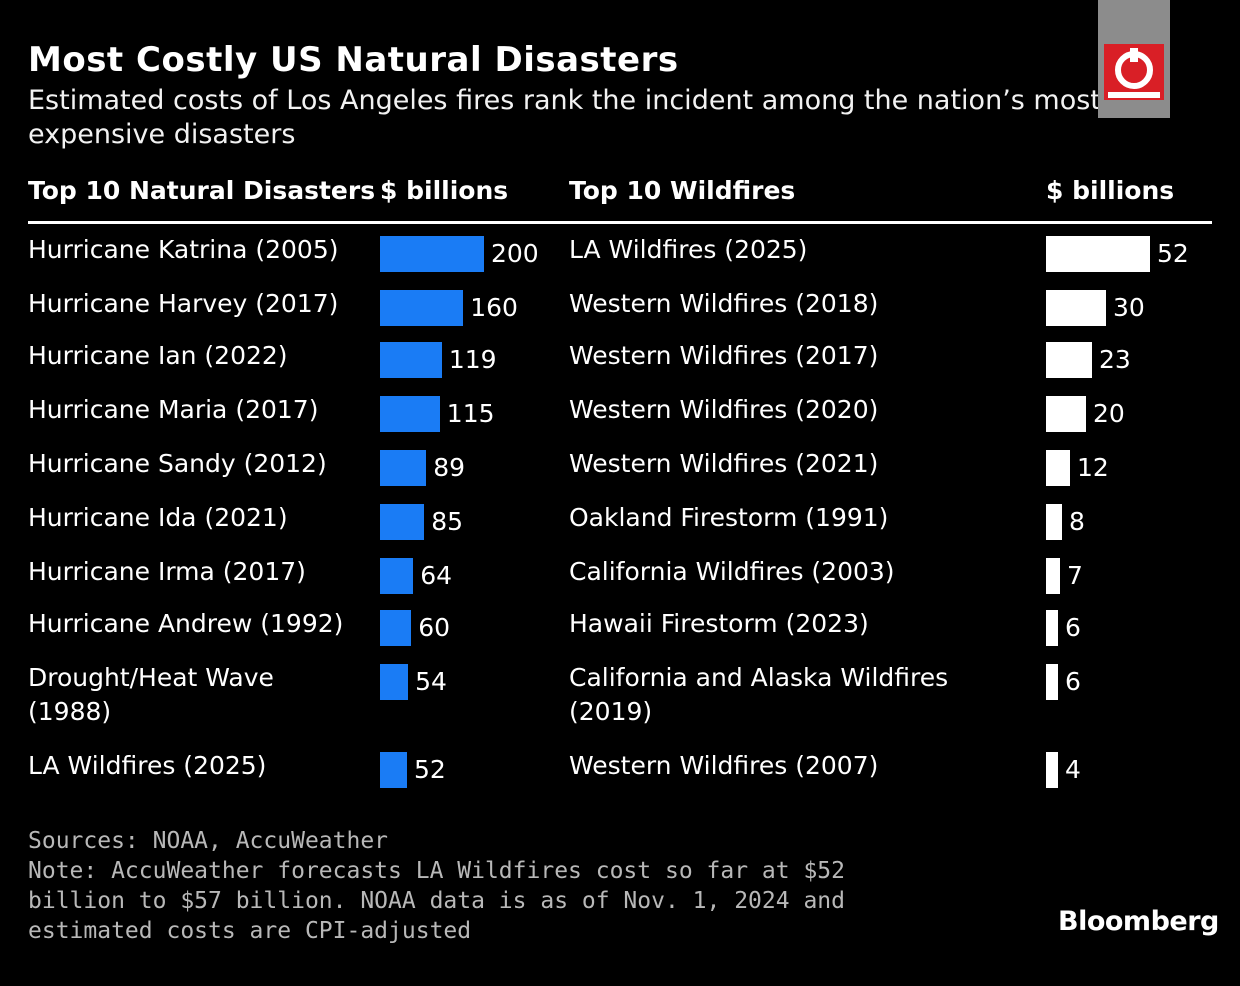  What do you see at coordinates (167, 571) in the screenshot?
I see `disaster-label: Hurricane Irma (2017)` at bounding box center [167, 571].